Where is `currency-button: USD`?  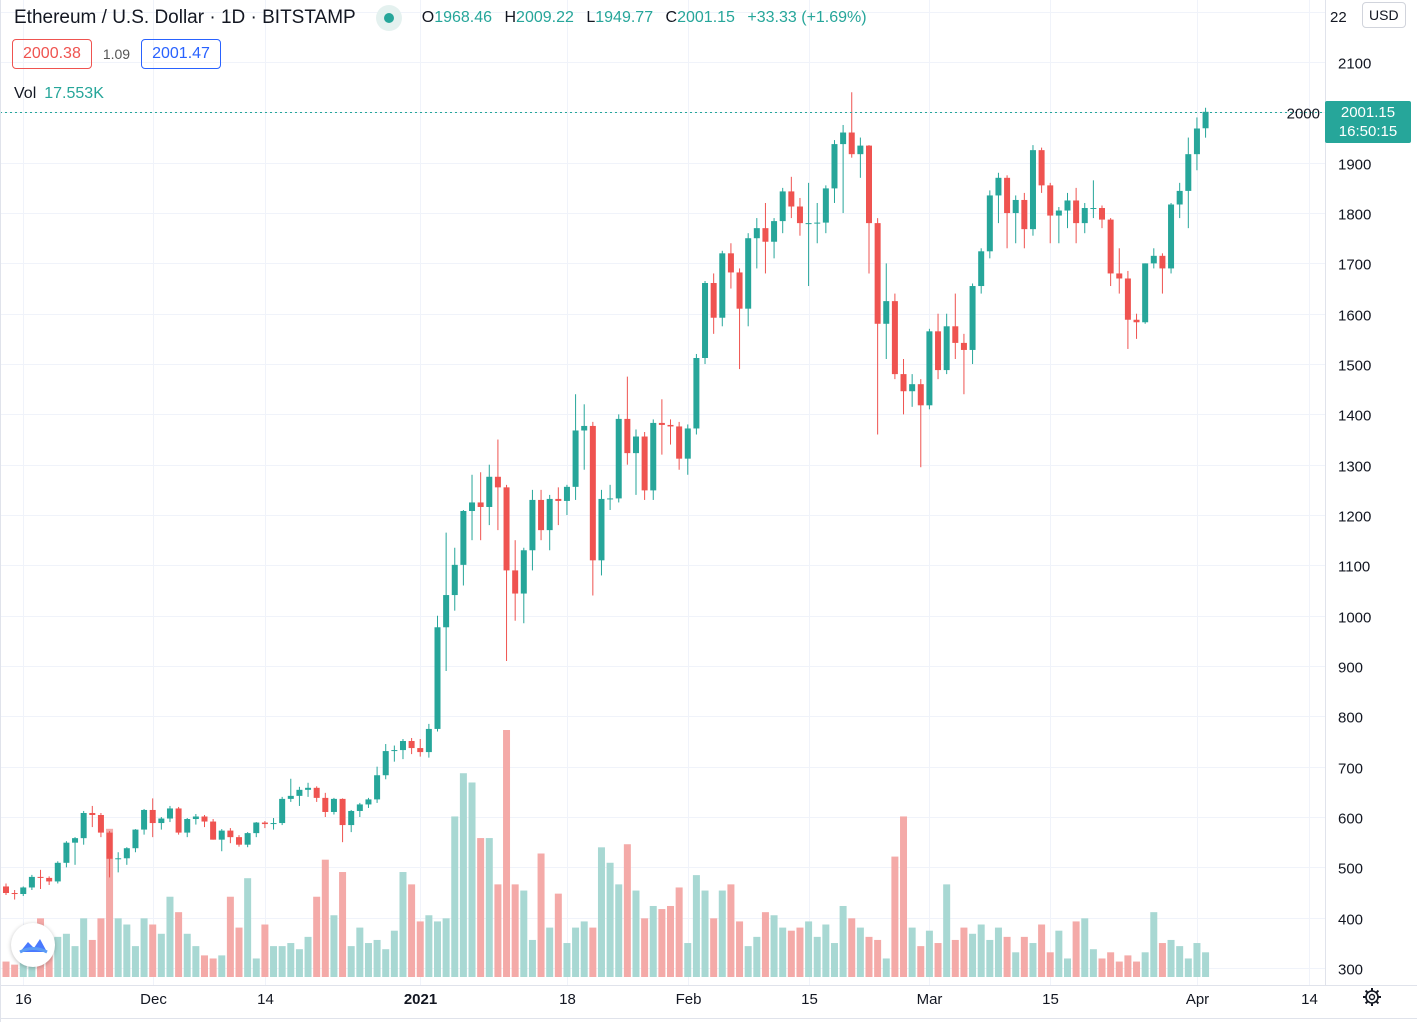
currency-button: USD is located at coordinates (1384, 15).